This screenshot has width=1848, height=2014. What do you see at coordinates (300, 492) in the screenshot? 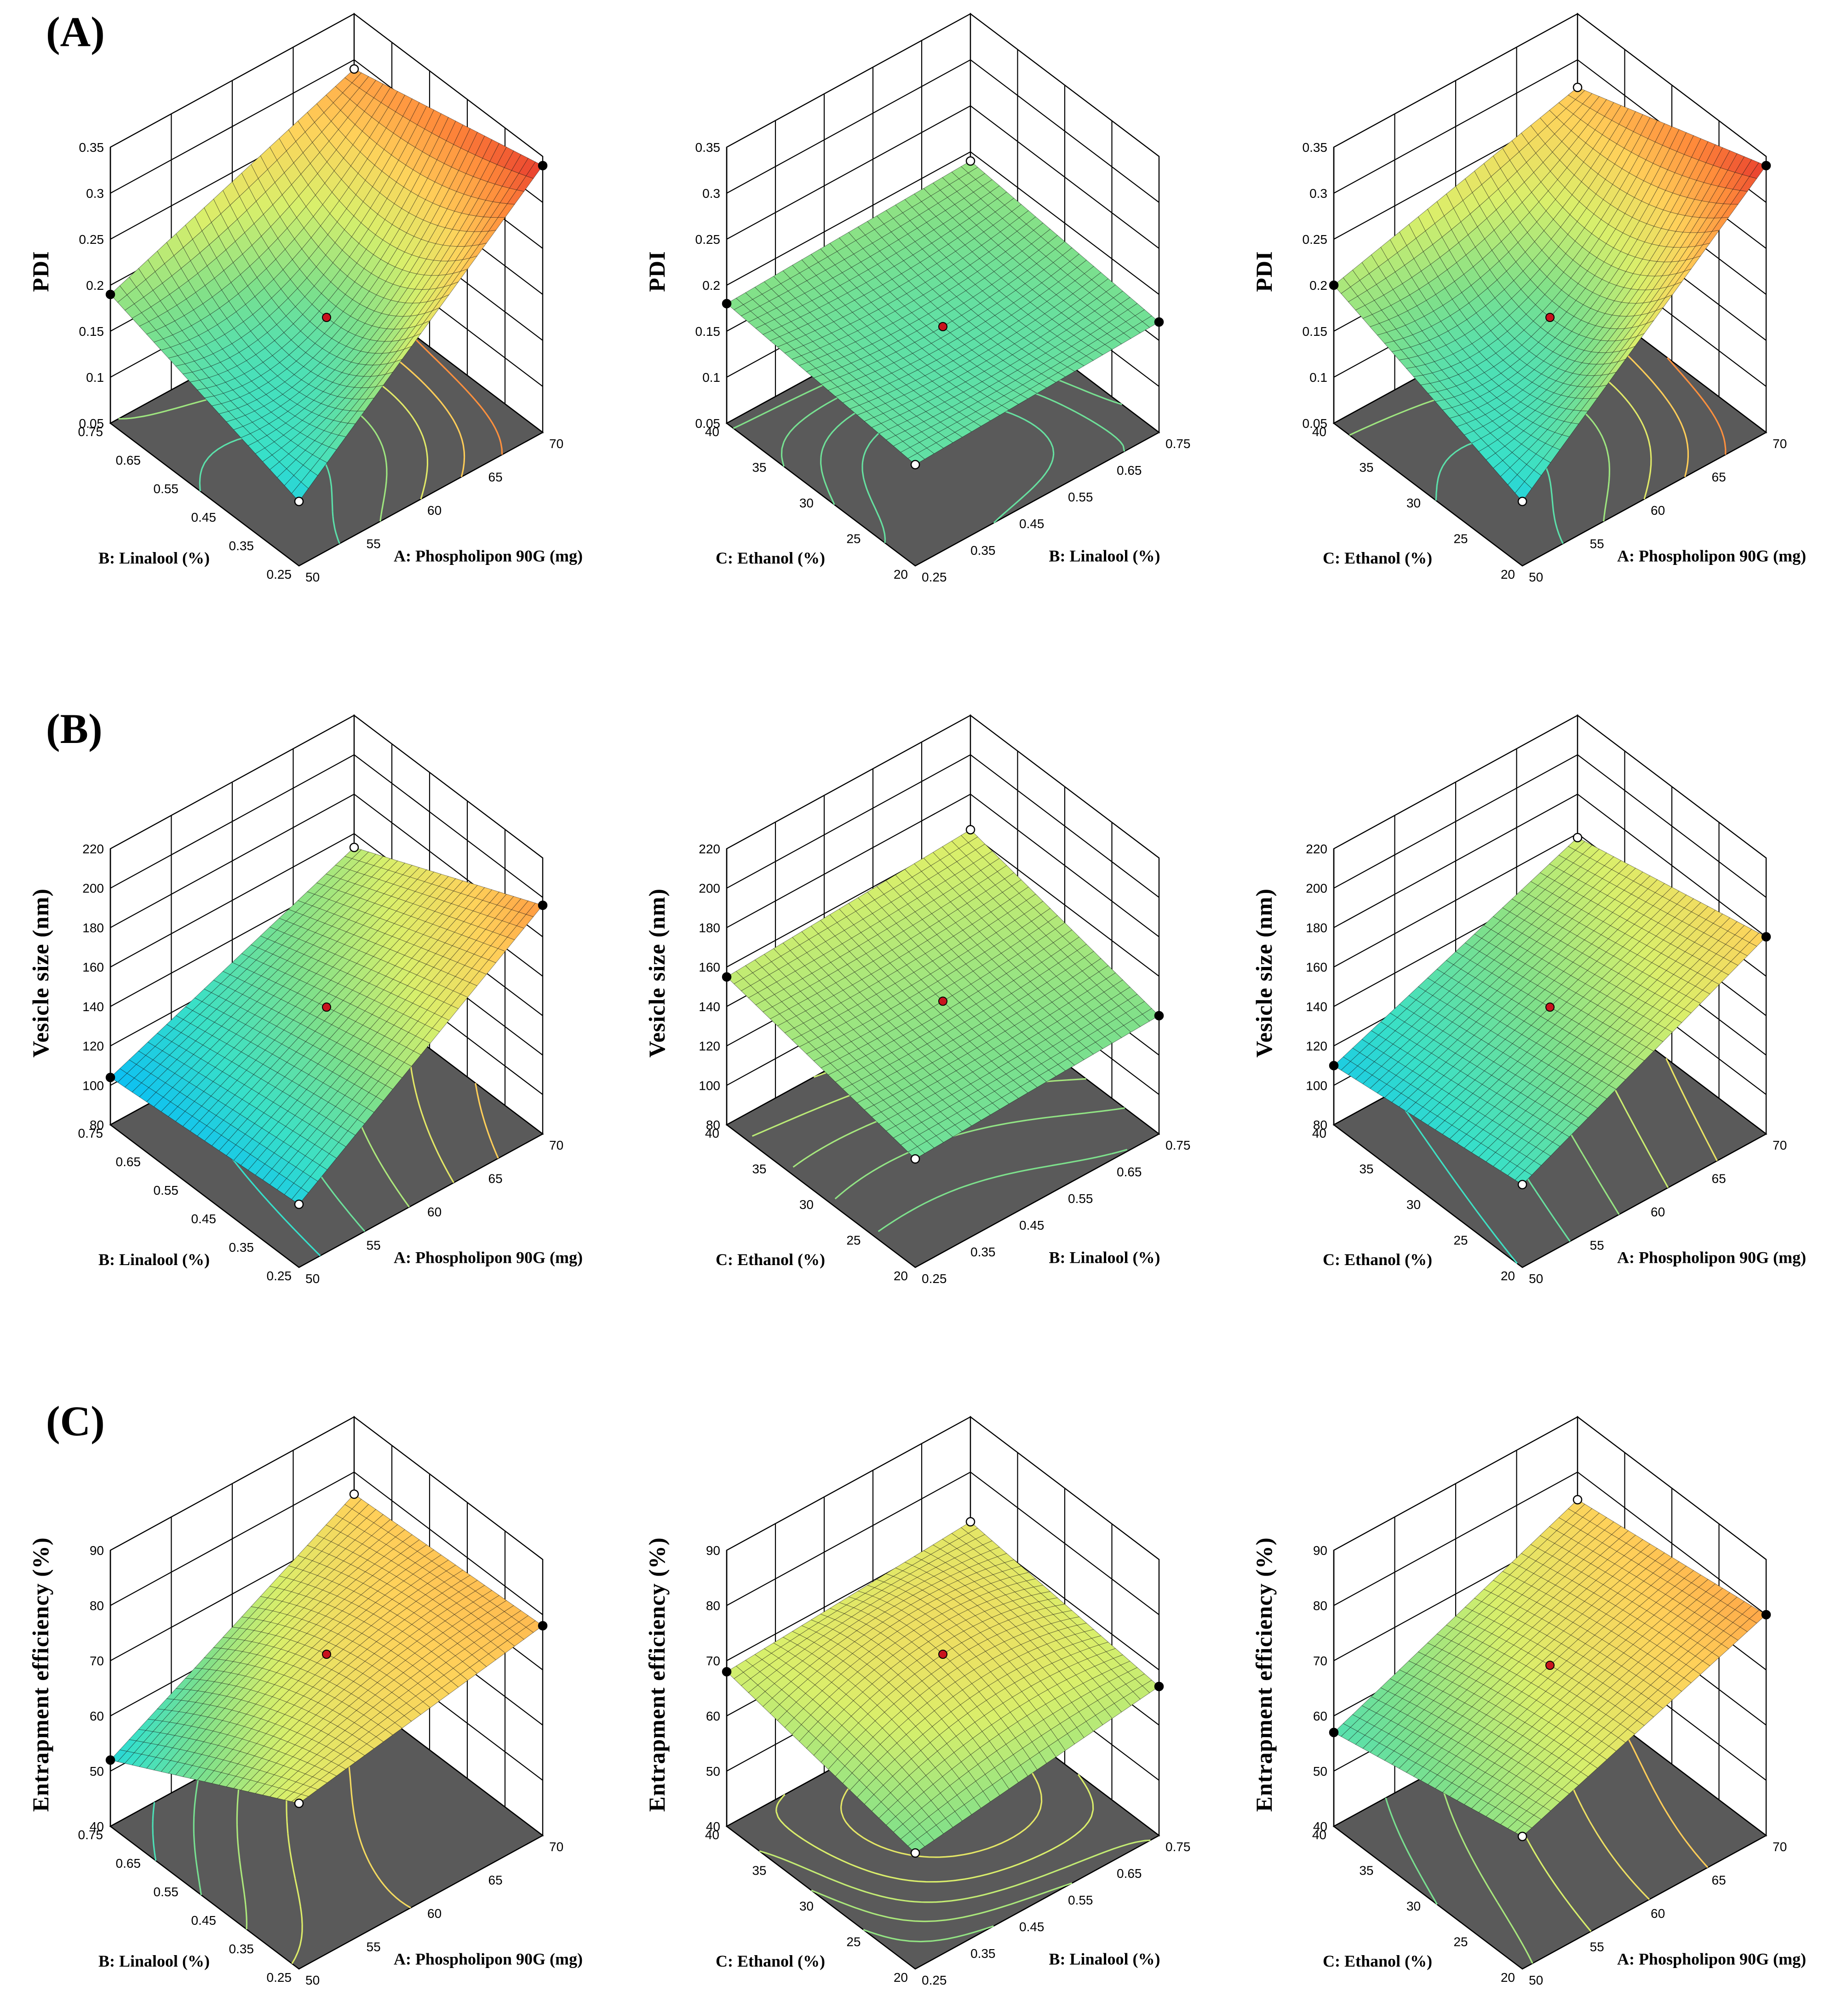
I see `surface-cell` at bounding box center [300, 492].